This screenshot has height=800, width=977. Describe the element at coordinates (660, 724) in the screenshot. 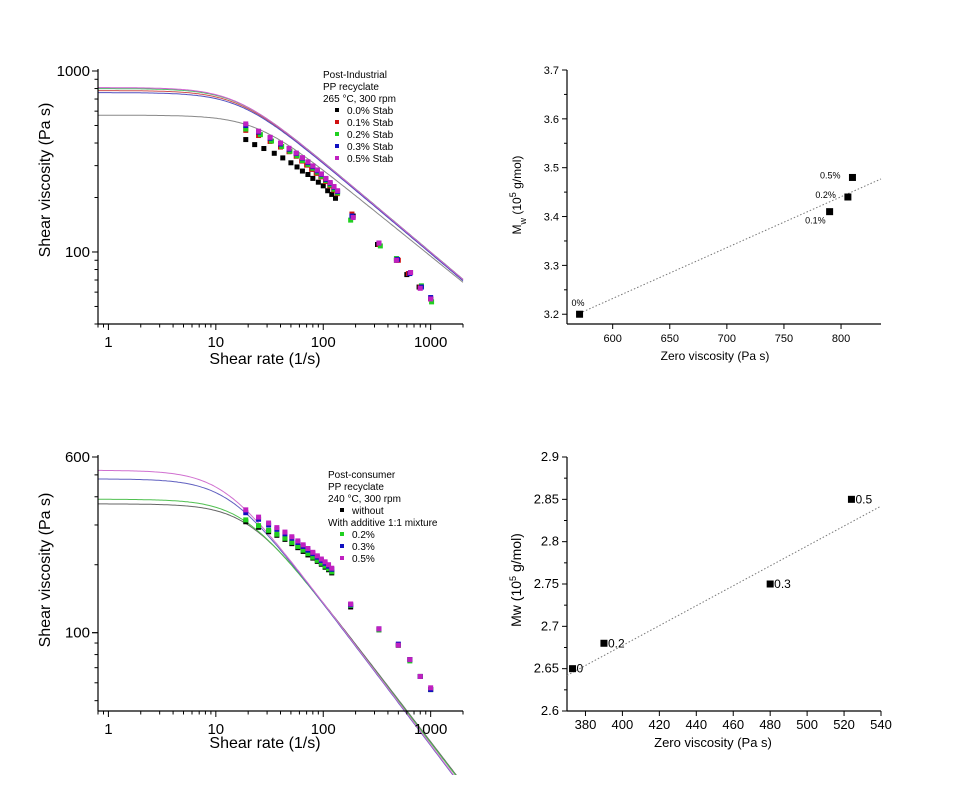

I see `p4-x-tick-label: 420` at that location.